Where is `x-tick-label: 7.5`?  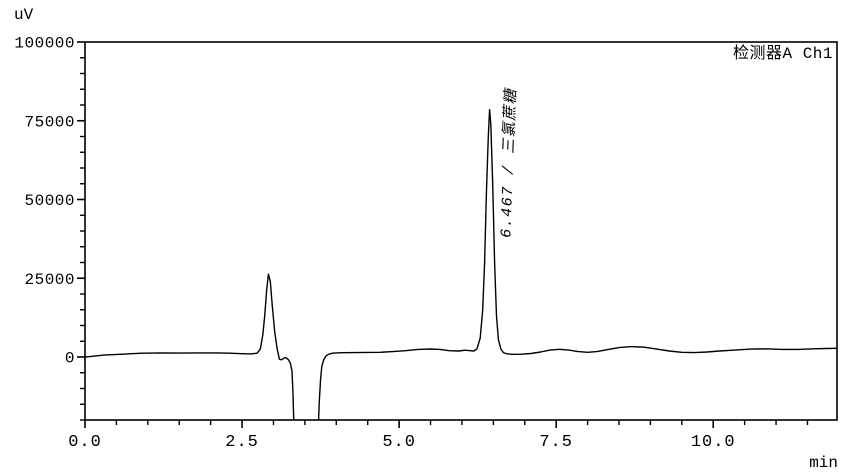
x-tick-label: 7.5 is located at coordinates (556, 442).